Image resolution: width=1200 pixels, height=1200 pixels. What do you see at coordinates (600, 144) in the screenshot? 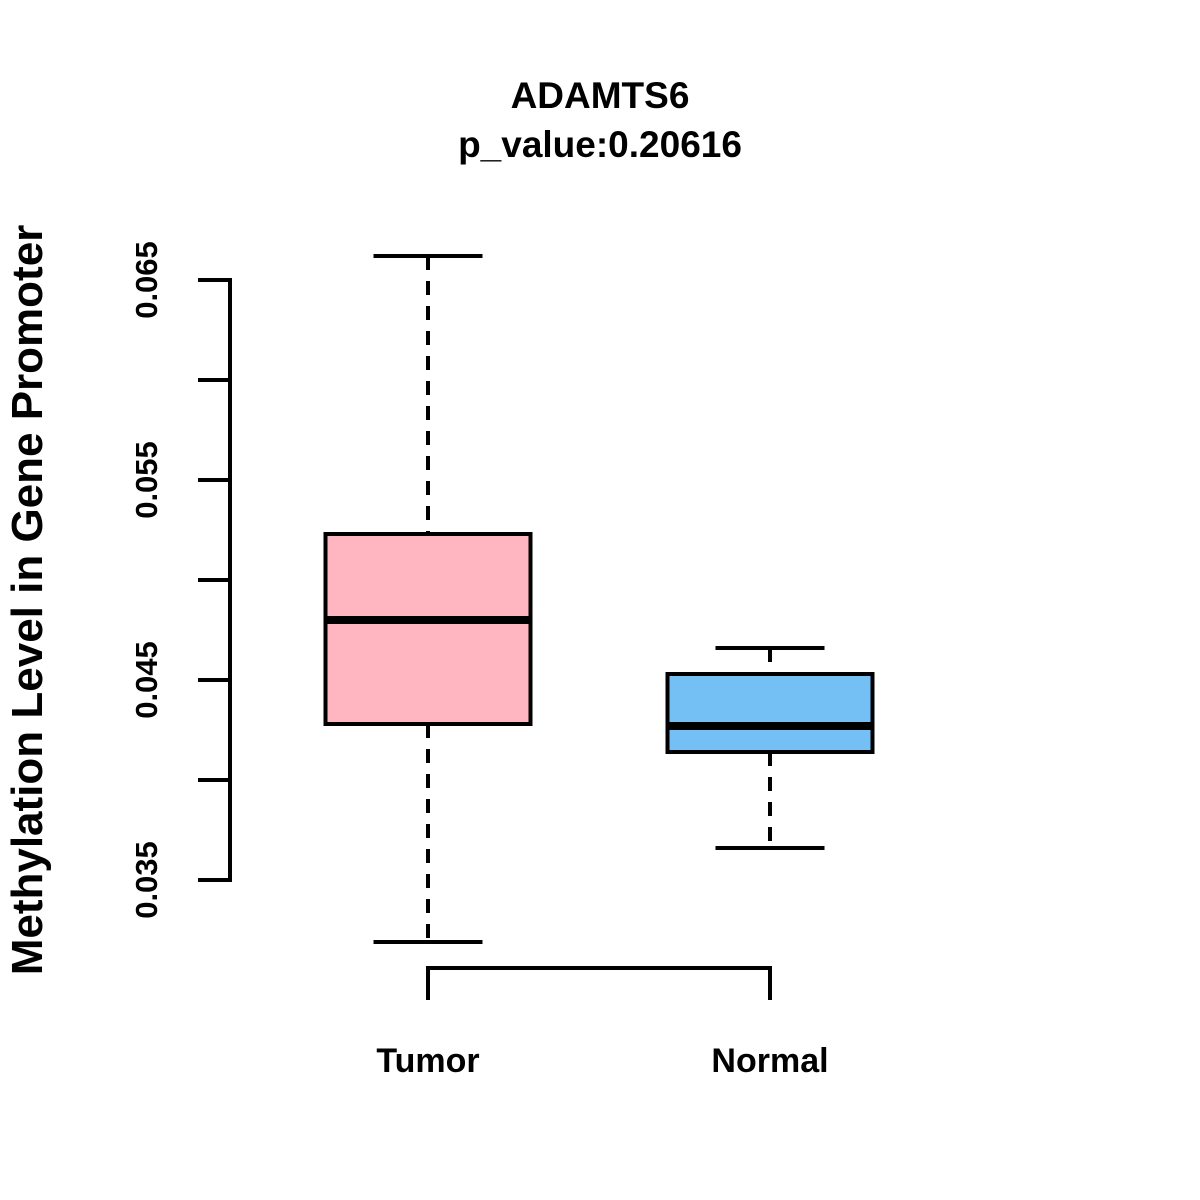
I see `chart-subtitle: p_value:0.20616` at bounding box center [600, 144].